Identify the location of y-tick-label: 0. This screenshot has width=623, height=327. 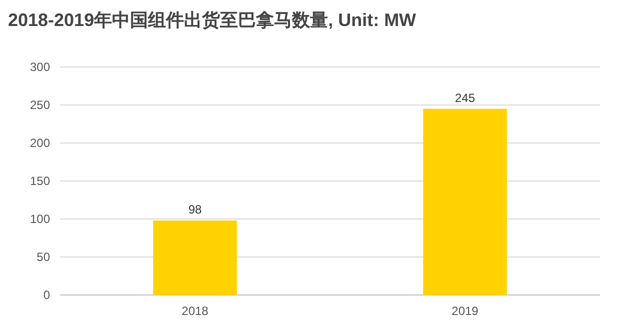
(46, 295).